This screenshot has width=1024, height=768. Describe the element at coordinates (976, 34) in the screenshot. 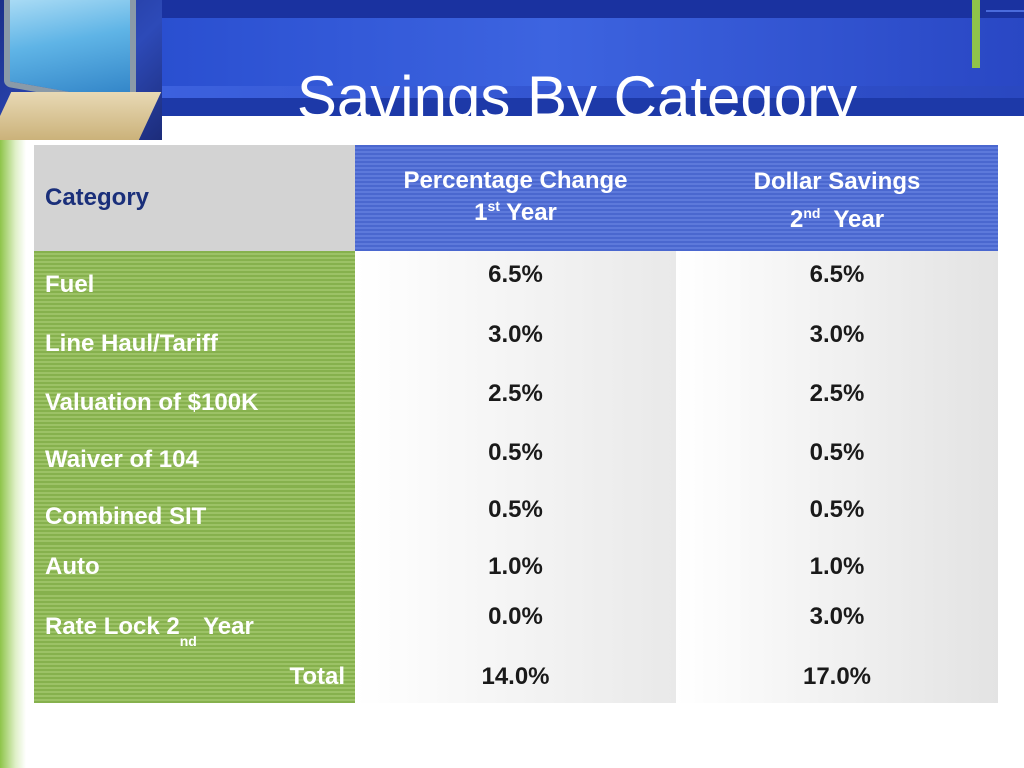

I see `green-accent-bar` at that location.